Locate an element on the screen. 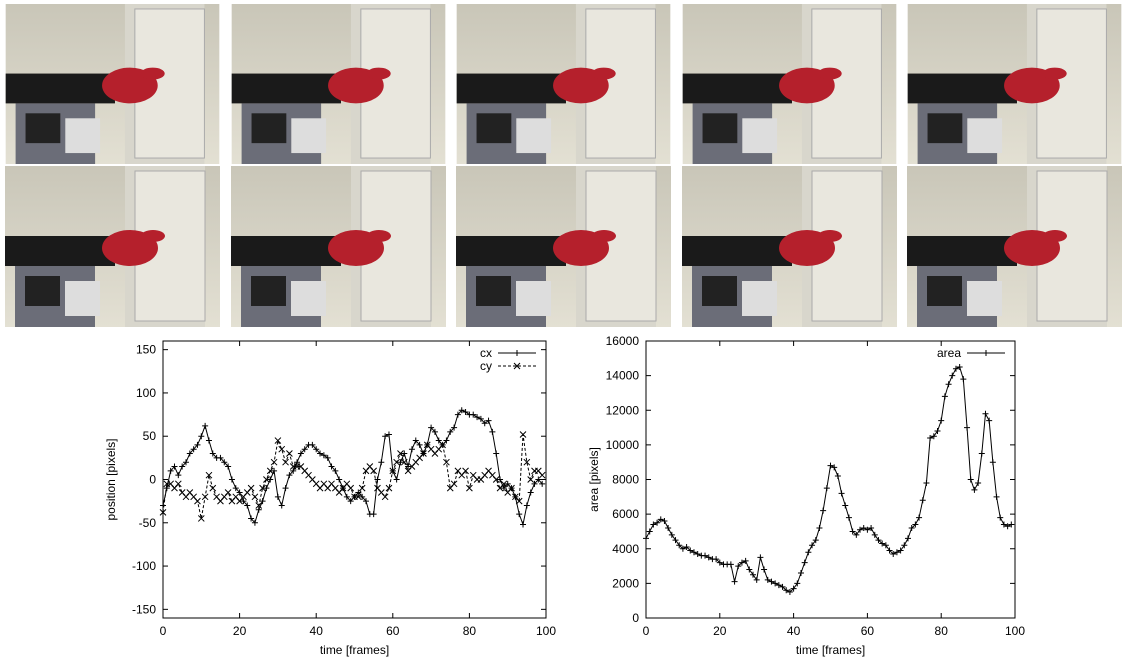 This screenshot has height=665, width=1126. y-tick-label: 10000 is located at coordinates (623, 445).